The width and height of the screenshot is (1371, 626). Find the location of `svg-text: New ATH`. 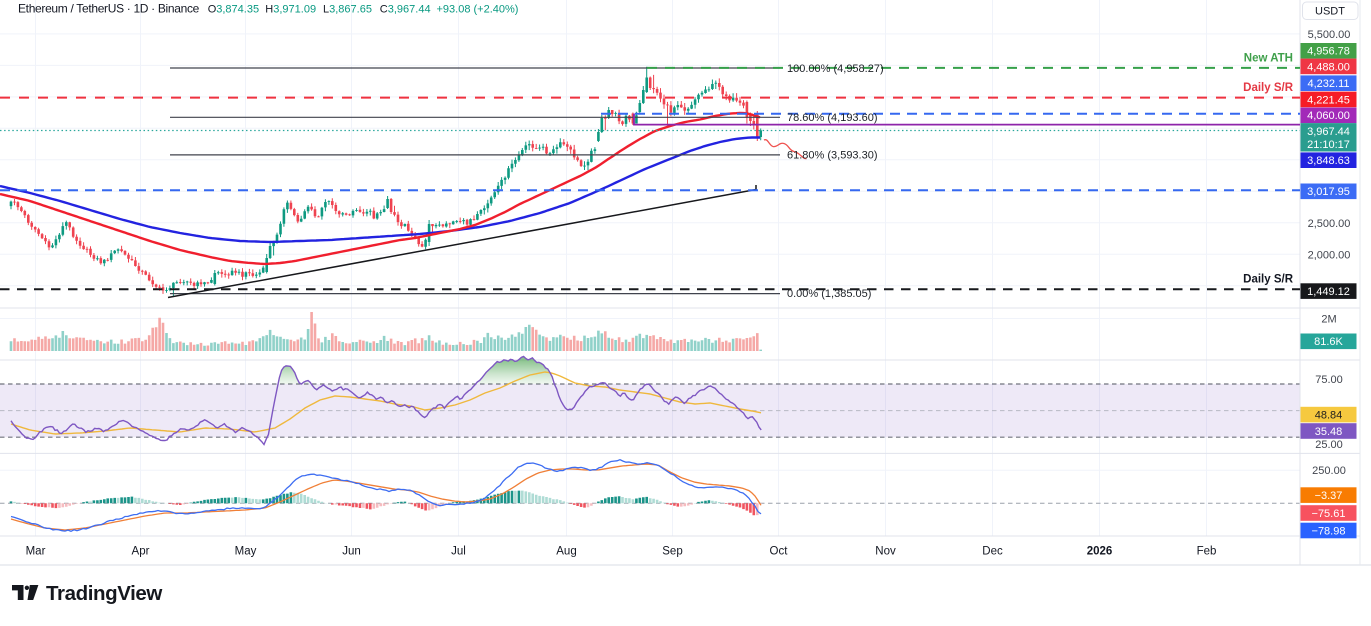

svg-text: New ATH is located at coordinates (1268, 59).